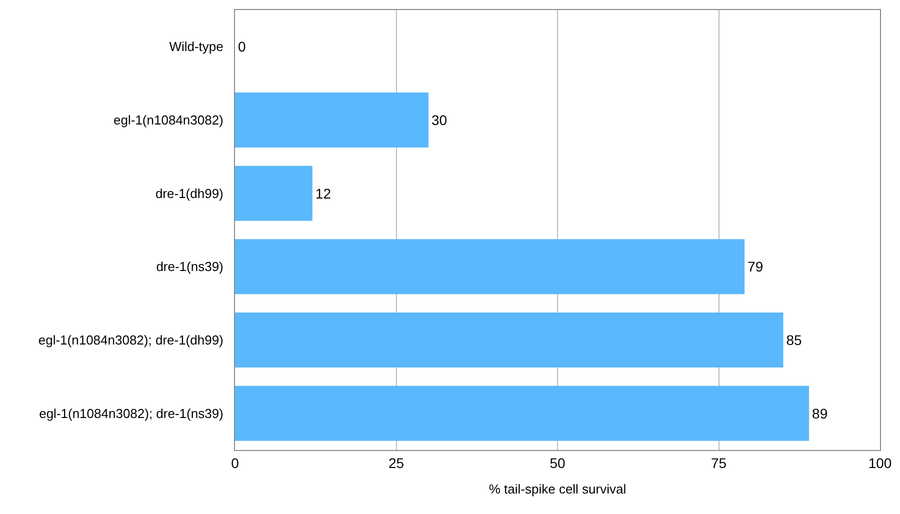 The width and height of the screenshot is (900, 514). What do you see at coordinates (235, 462) in the screenshot?
I see `x-tick-label: 0` at bounding box center [235, 462].